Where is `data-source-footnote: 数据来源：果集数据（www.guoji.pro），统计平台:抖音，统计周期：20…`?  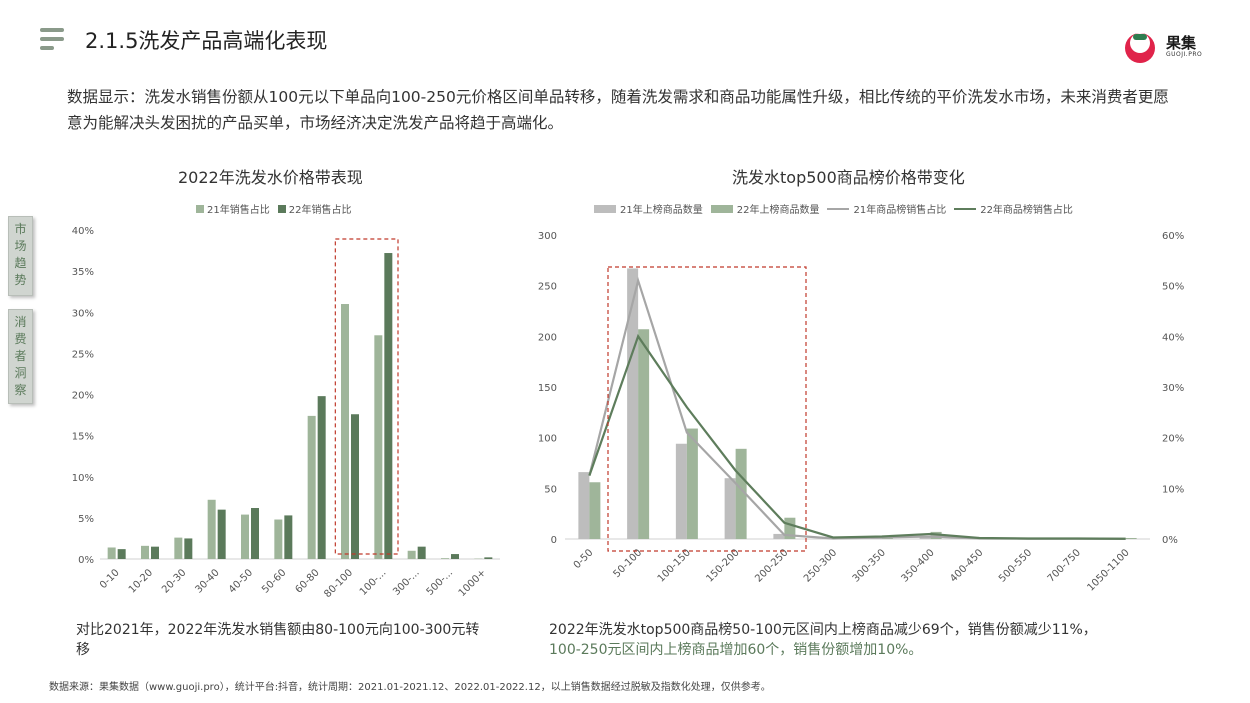
data-source-footnote: 数据来源：果集数据（www.guoji.pro），统计平台:抖音，统计周期：20… is located at coordinates (410, 687).